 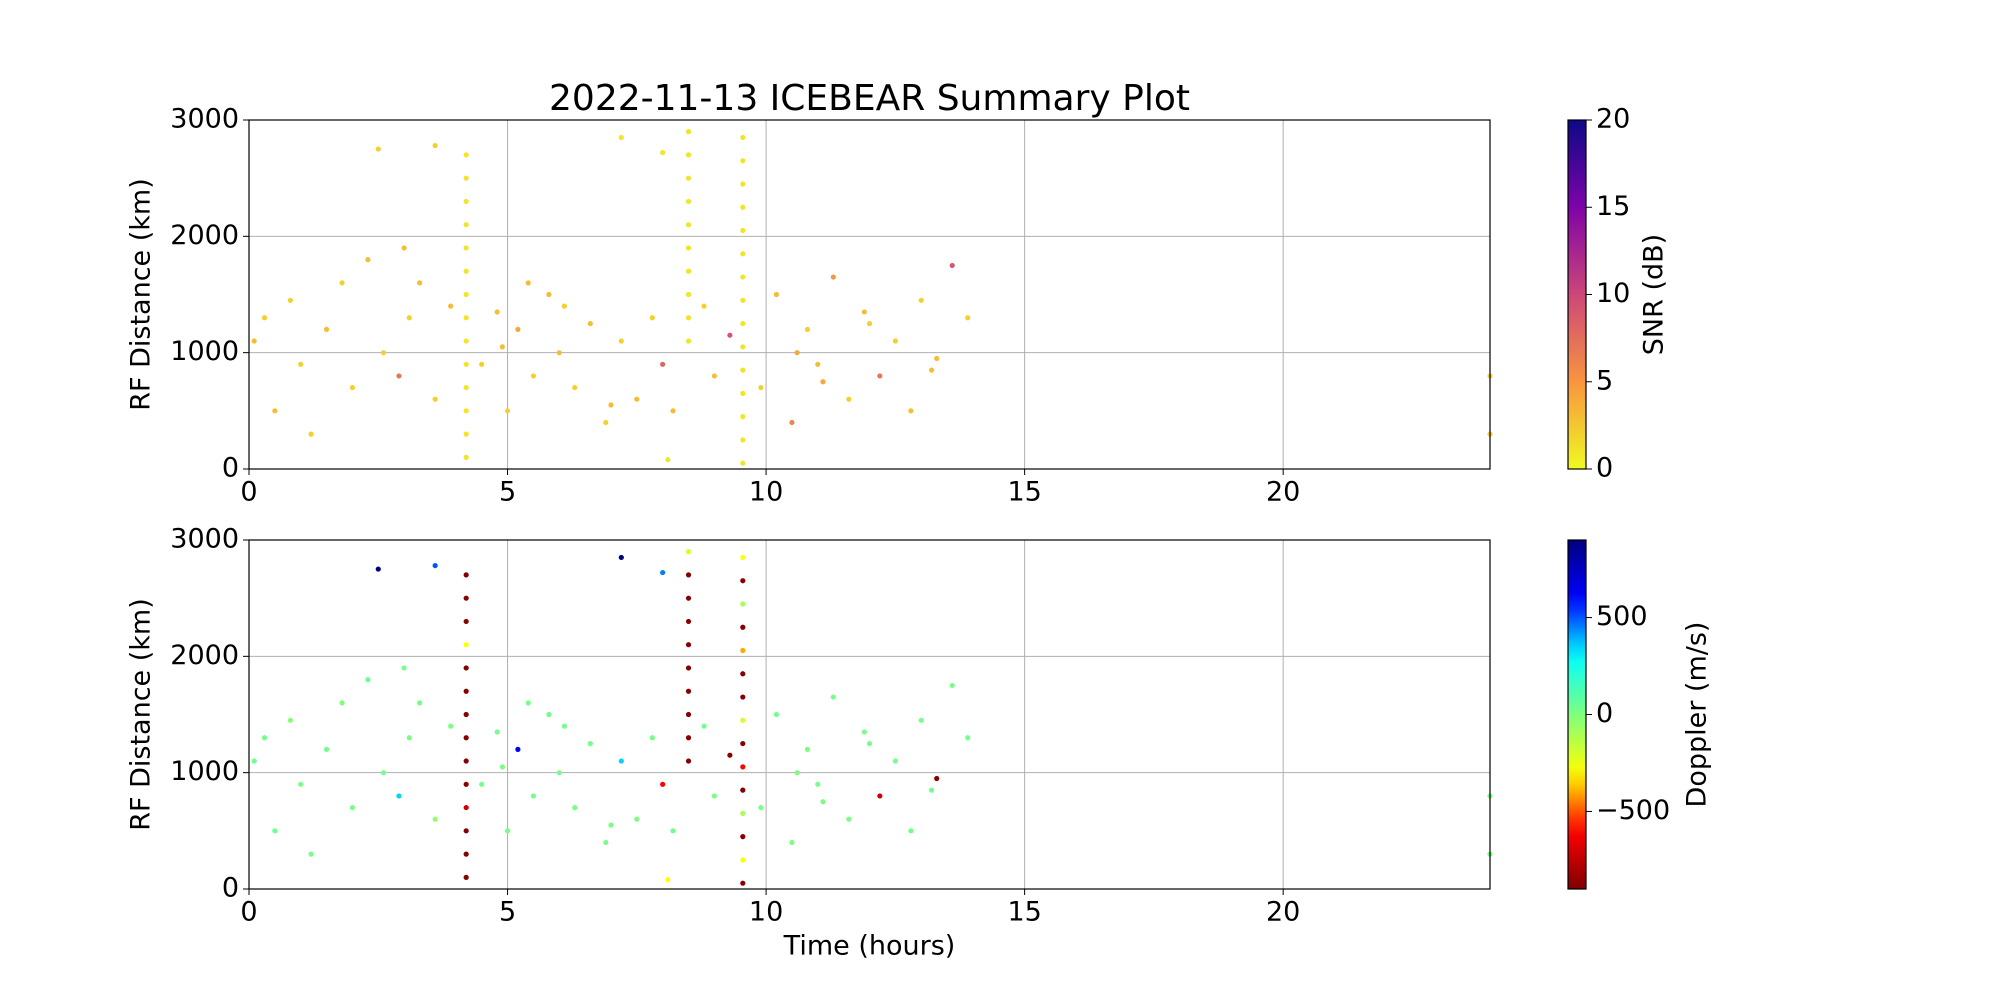 What do you see at coordinates (1697, 715) in the screenshot?
I see `colorbar-label: Doppler (m/s)` at bounding box center [1697, 715].